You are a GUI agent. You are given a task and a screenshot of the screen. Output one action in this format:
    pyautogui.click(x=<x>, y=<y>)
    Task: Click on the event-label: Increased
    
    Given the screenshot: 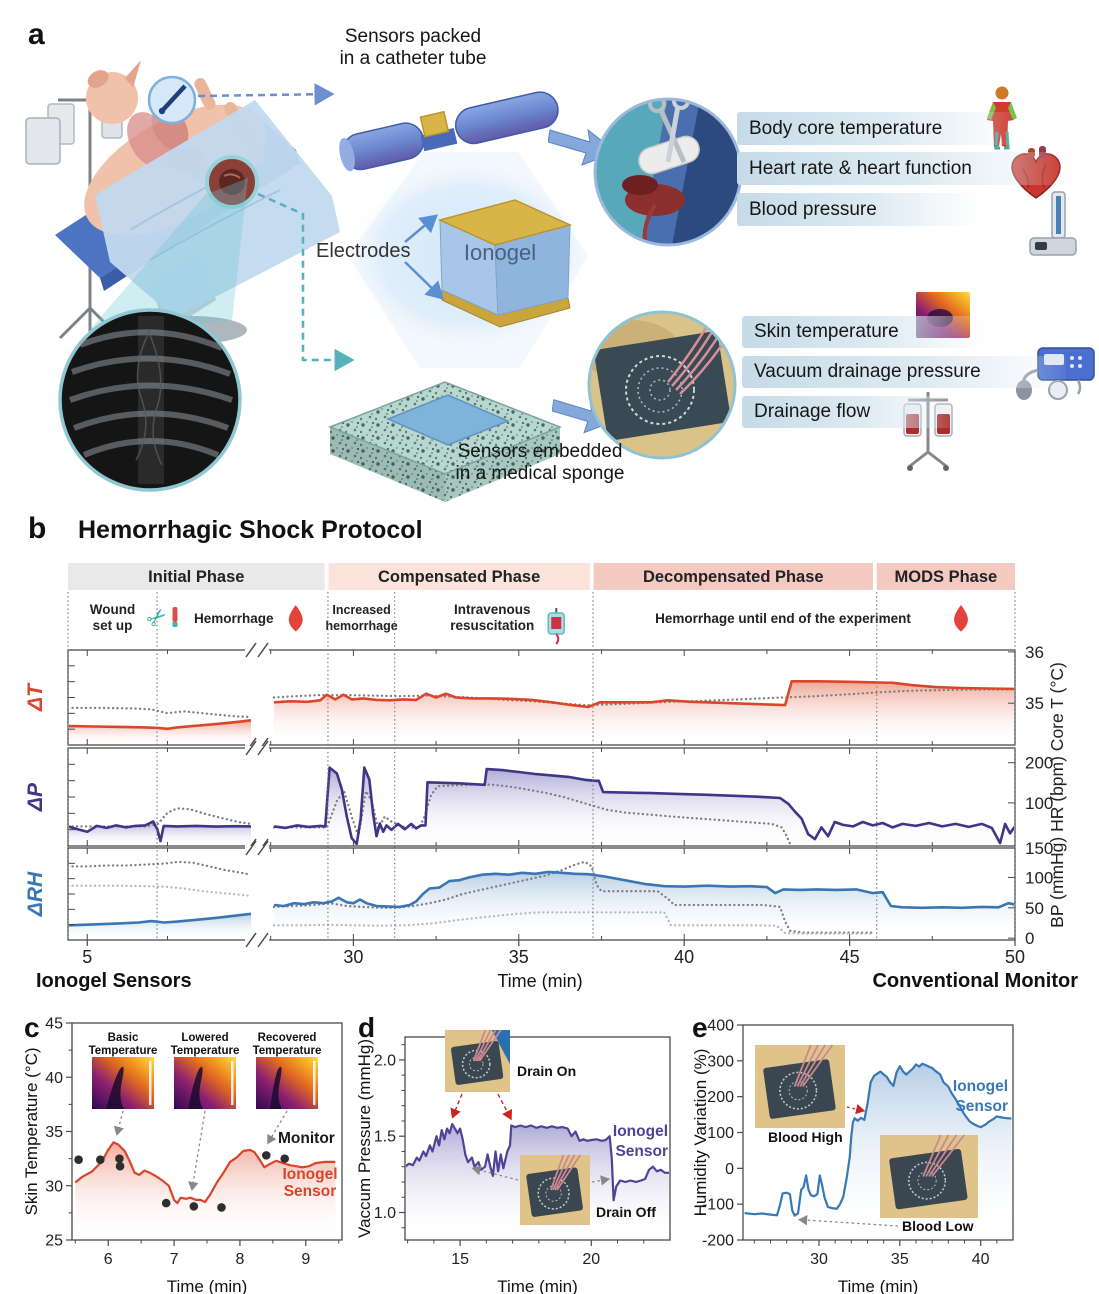 What is the action you would take?
    pyautogui.click(x=361, y=610)
    